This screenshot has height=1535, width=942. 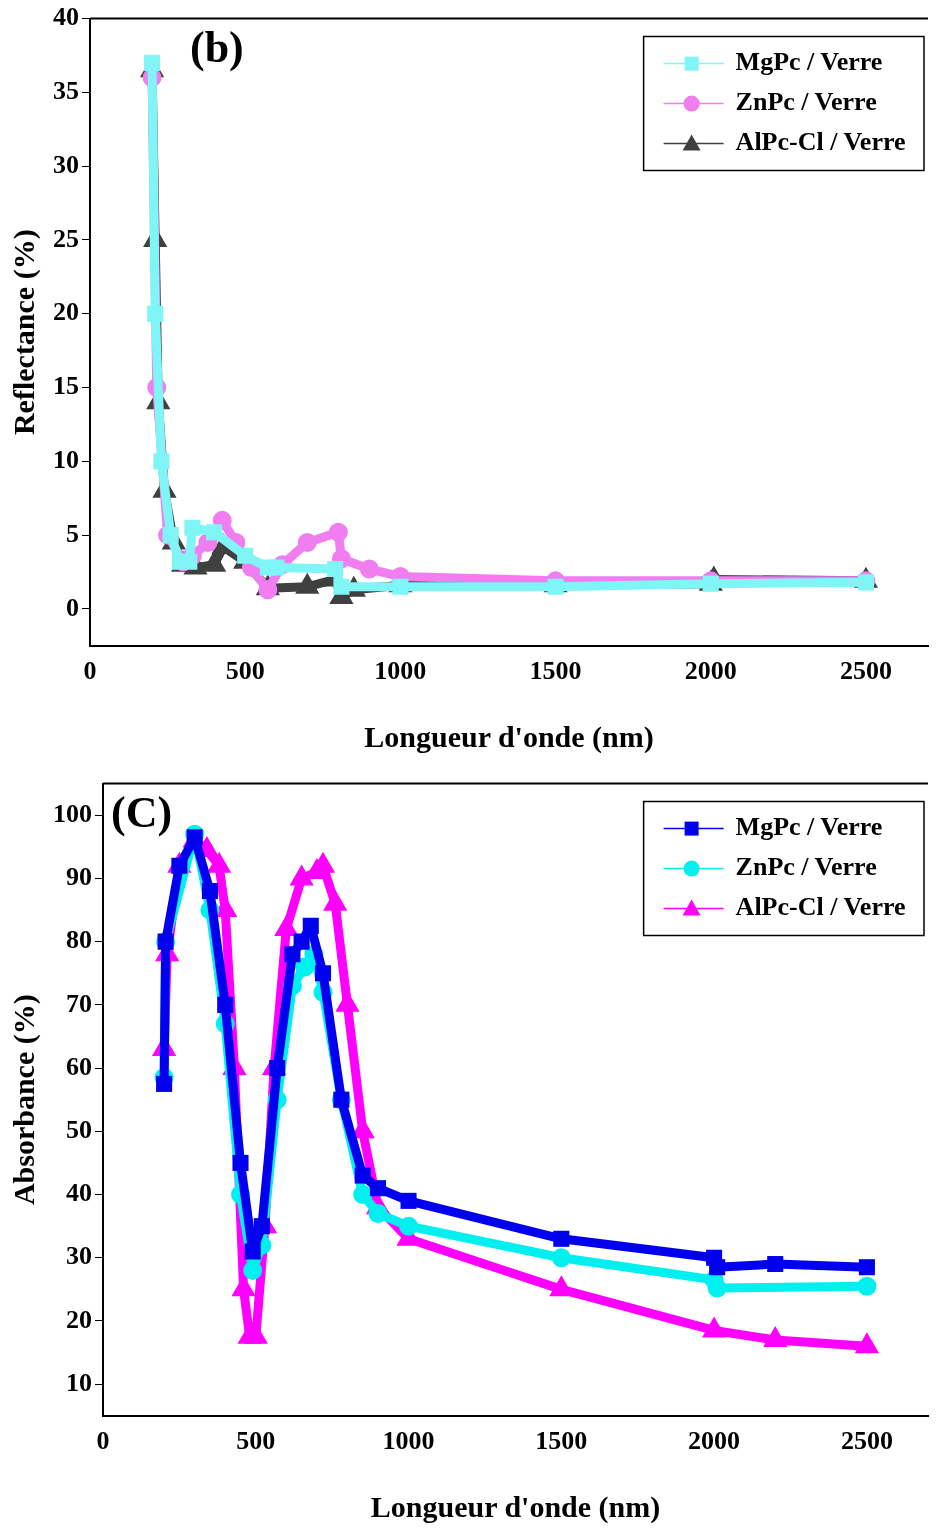 What do you see at coordinates (23, 332) in the screenshot?
I see `y-axis-title: Reflectance (%)` at bounding box center [23, 332].